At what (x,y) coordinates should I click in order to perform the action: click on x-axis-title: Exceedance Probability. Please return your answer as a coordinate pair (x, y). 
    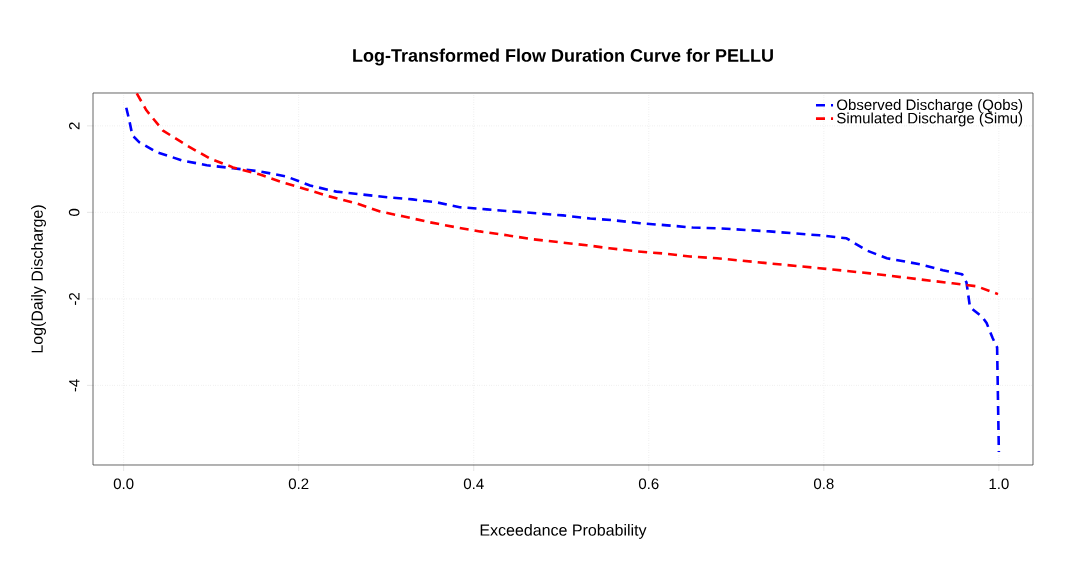
    Looking at the image, I should click on (563, 531).